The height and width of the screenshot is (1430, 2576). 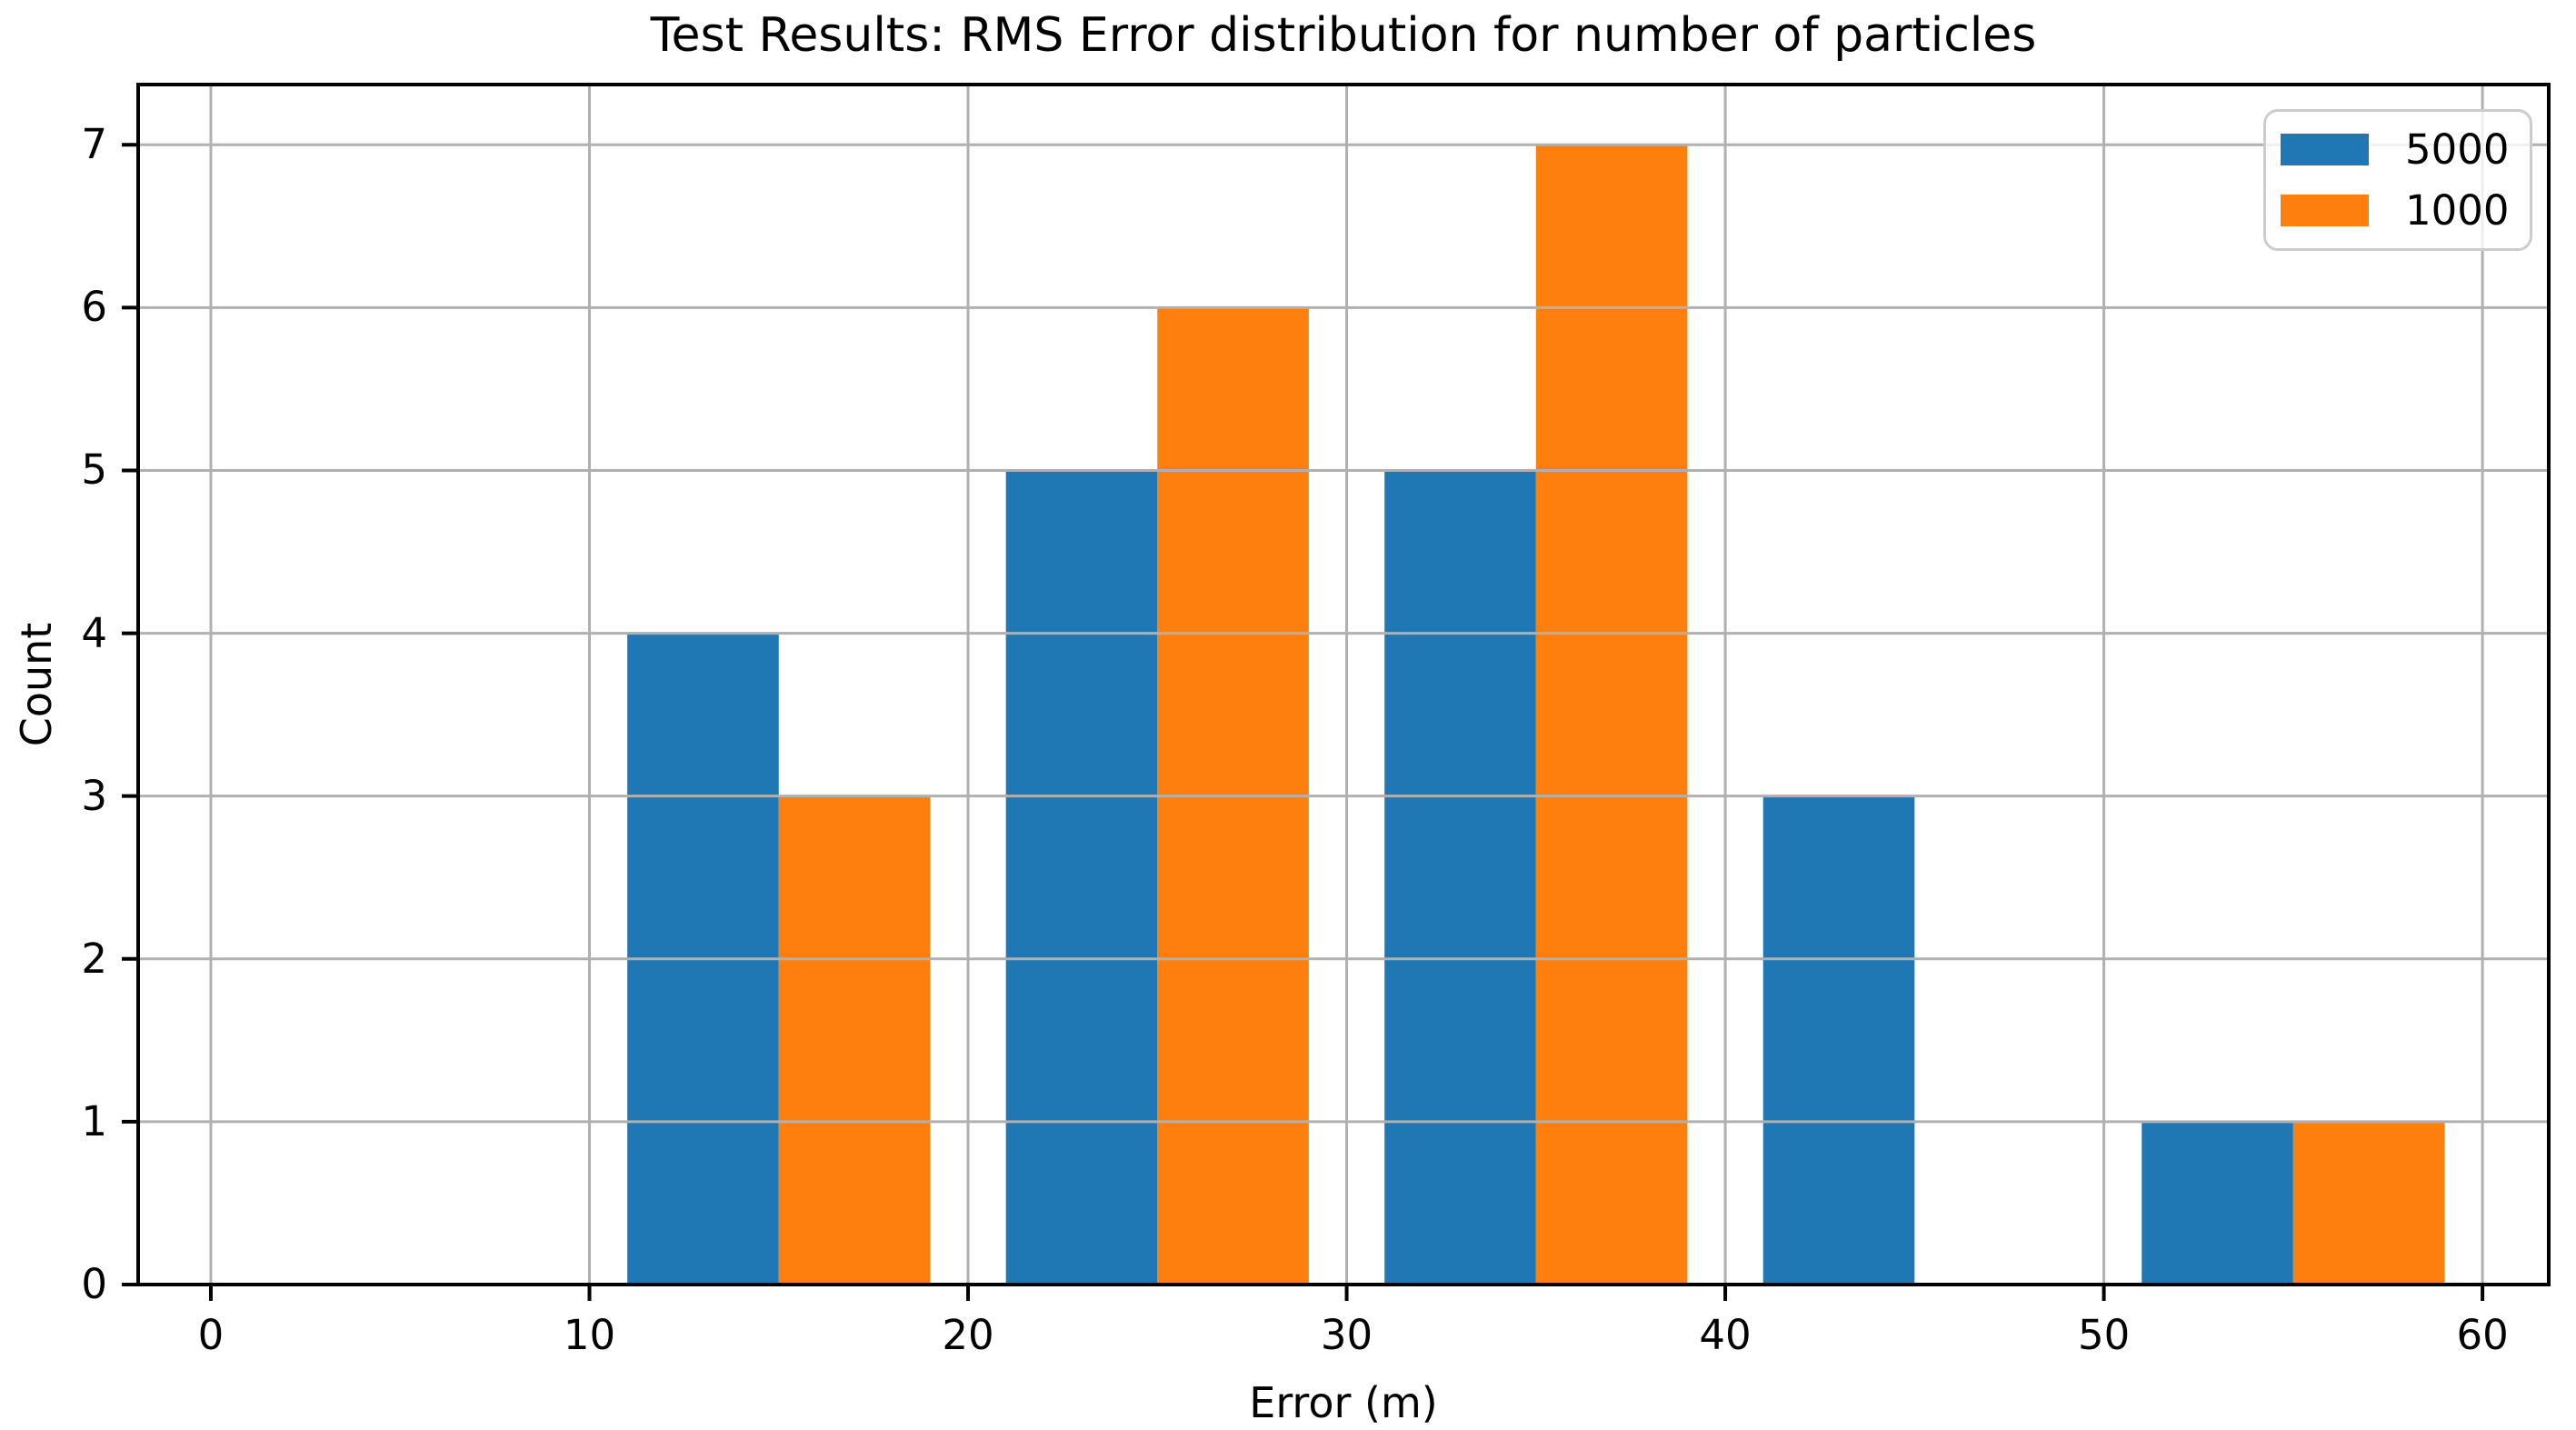 I want to click on y-tick-label-5: 5, so click(x=94, y=470).